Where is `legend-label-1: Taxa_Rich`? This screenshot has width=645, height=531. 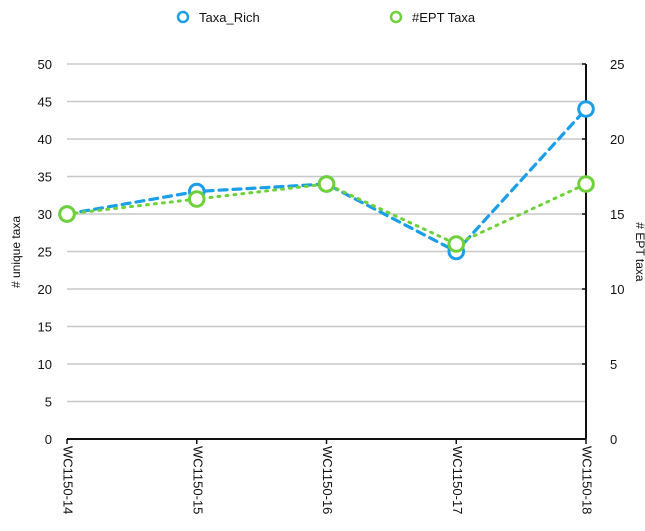 legend-label-1: Taxa_Rich is located at coordinates (229, 17).